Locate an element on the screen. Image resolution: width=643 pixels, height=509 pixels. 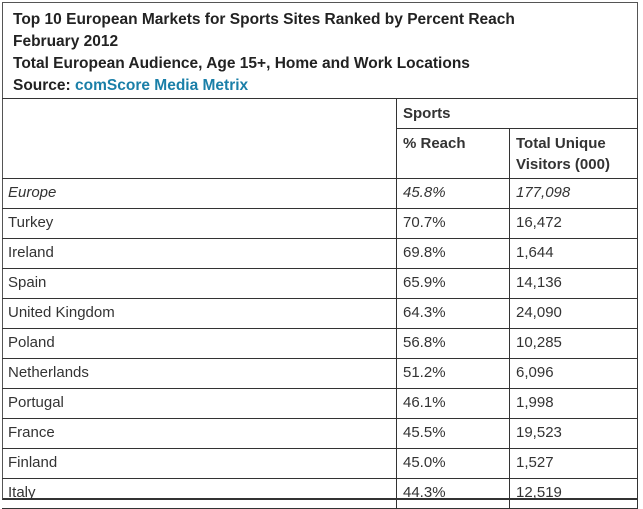
visitors-header-line2: Visitors (000) is located at coordinates (563, 164).